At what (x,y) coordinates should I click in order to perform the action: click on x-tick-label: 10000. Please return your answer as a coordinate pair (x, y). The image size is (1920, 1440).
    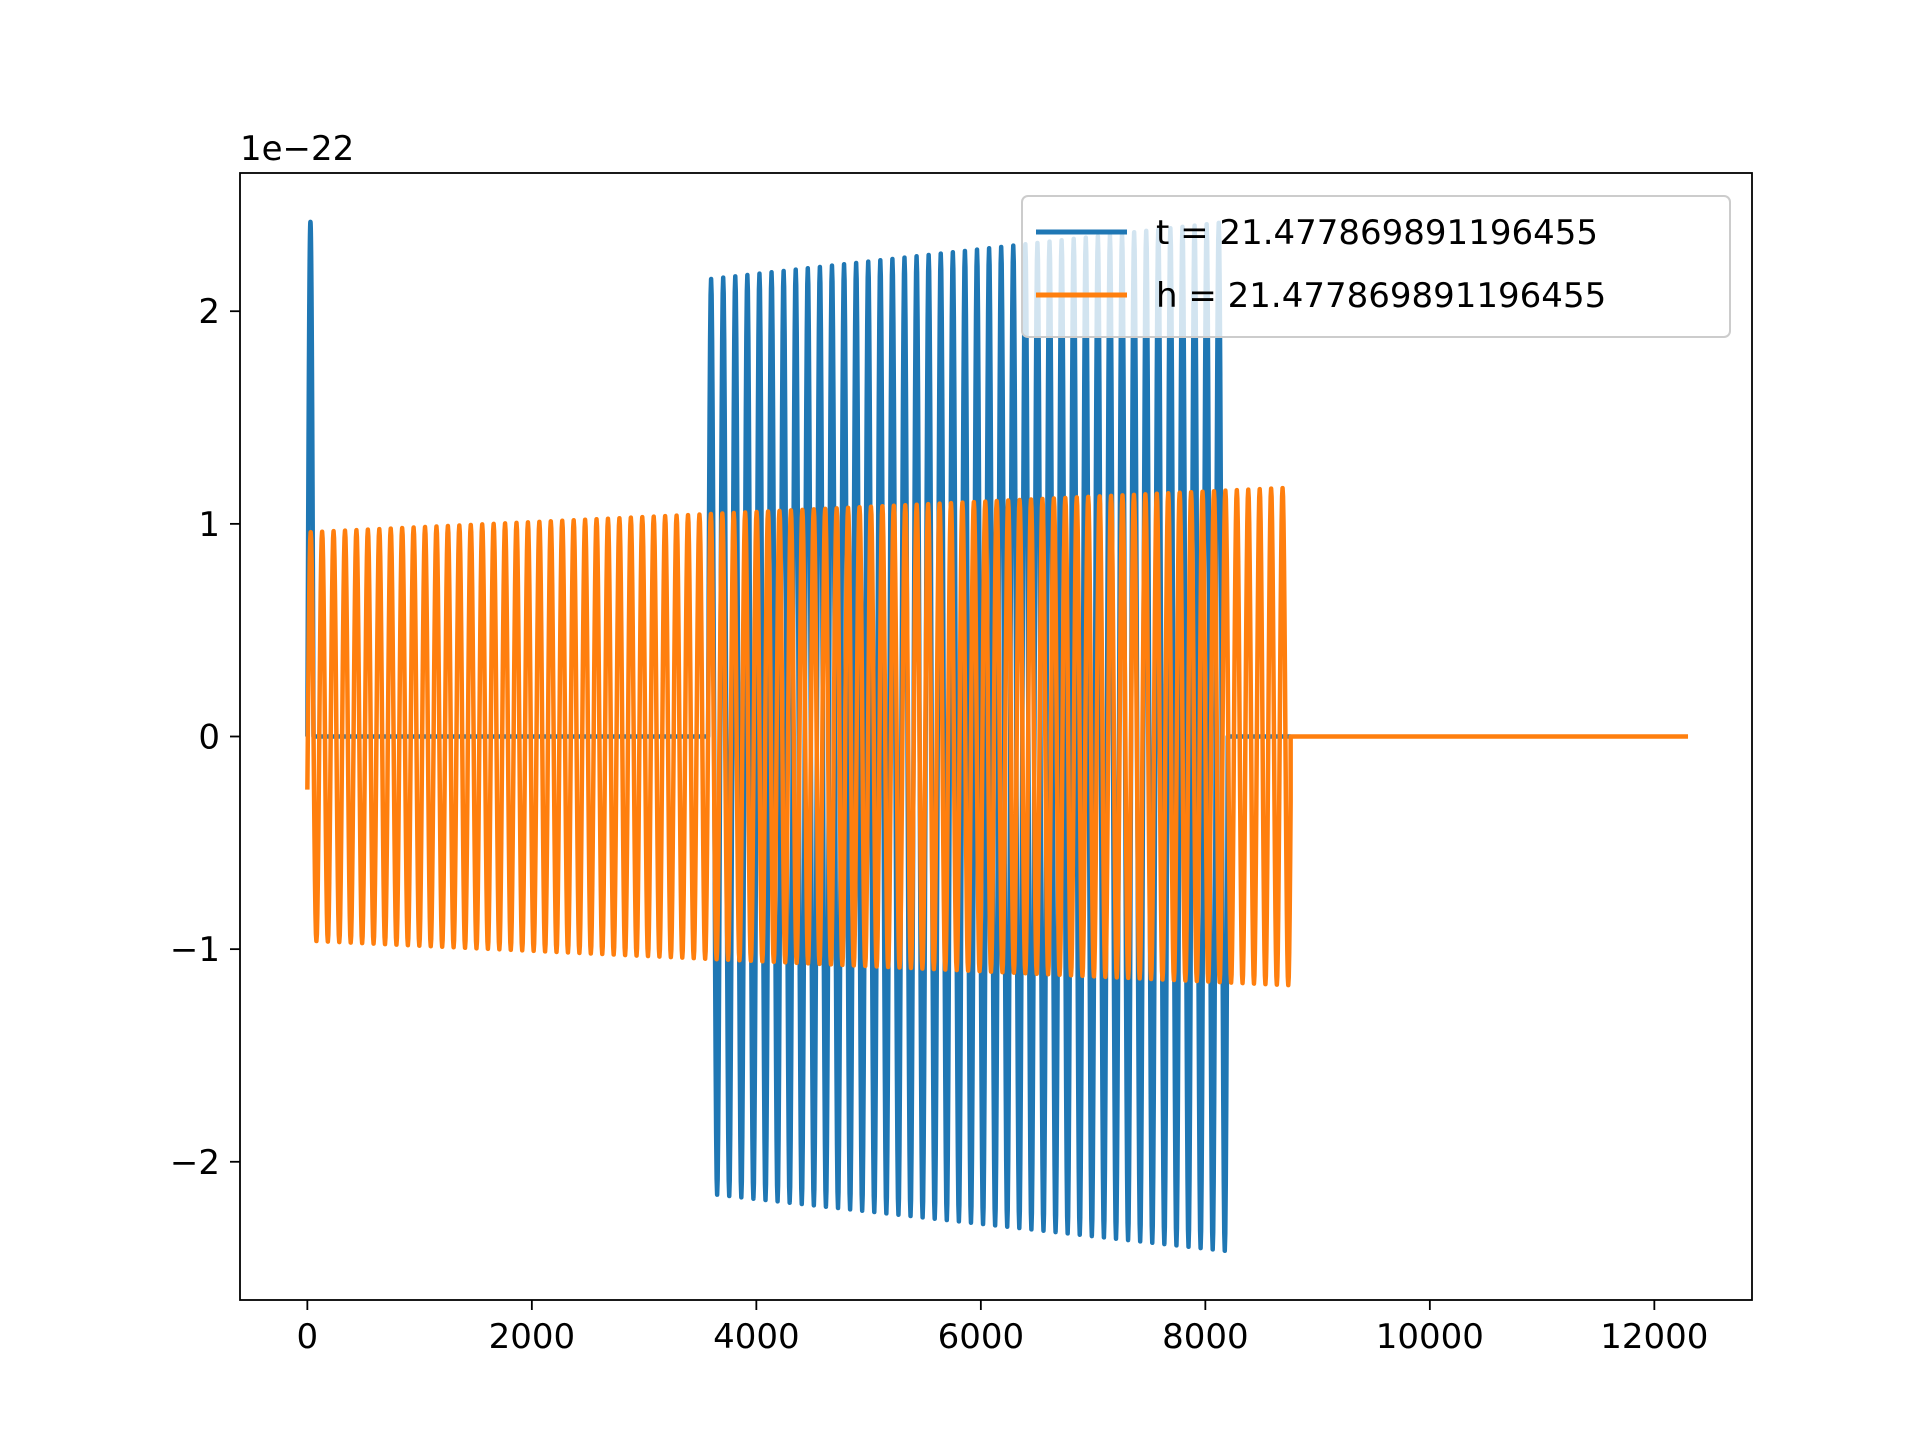
    Looking at the image, I should click on (1430, 1337).